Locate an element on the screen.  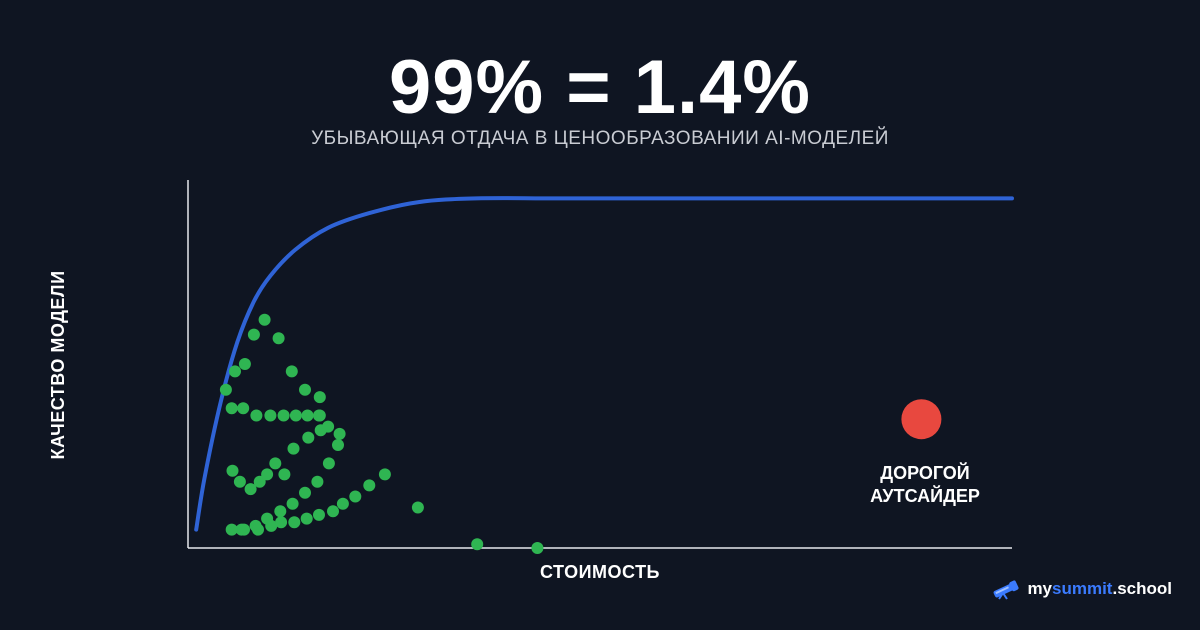
outlier-annotation-line2: АУТСАЙДЕР is located at coordinates (925, 496).